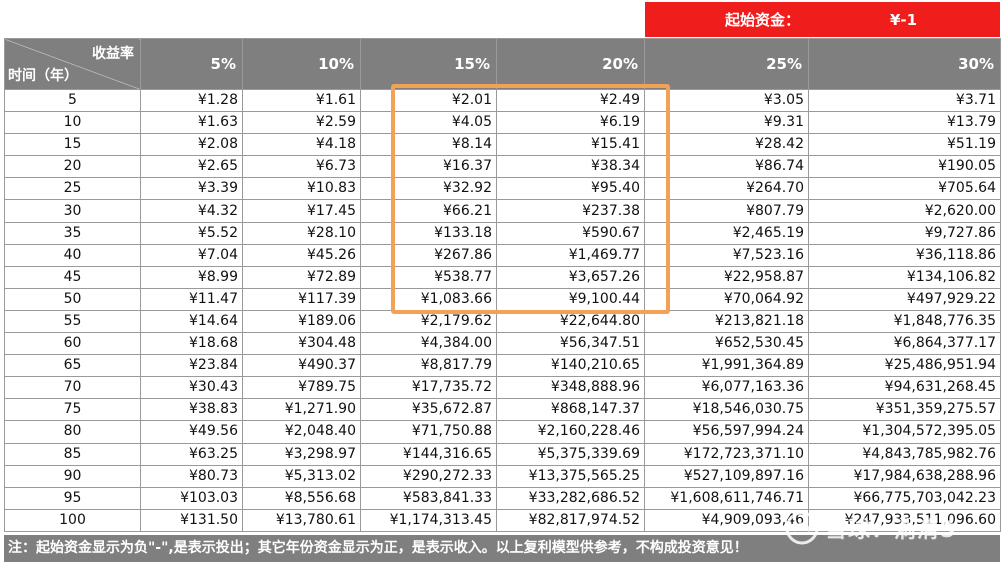  What do you see at coordinates (904, 344) in the screenshot?
I see `value-cell: ¥6,864,377.17` at bounding box center [904, 344].